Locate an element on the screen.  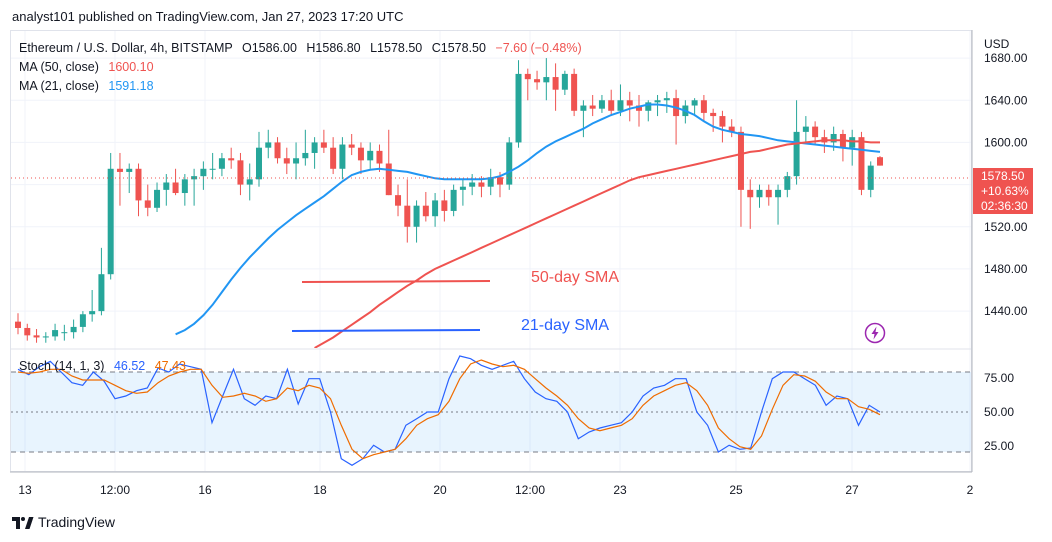
time-tick-4: 20 is located at coordinates (440, 490).